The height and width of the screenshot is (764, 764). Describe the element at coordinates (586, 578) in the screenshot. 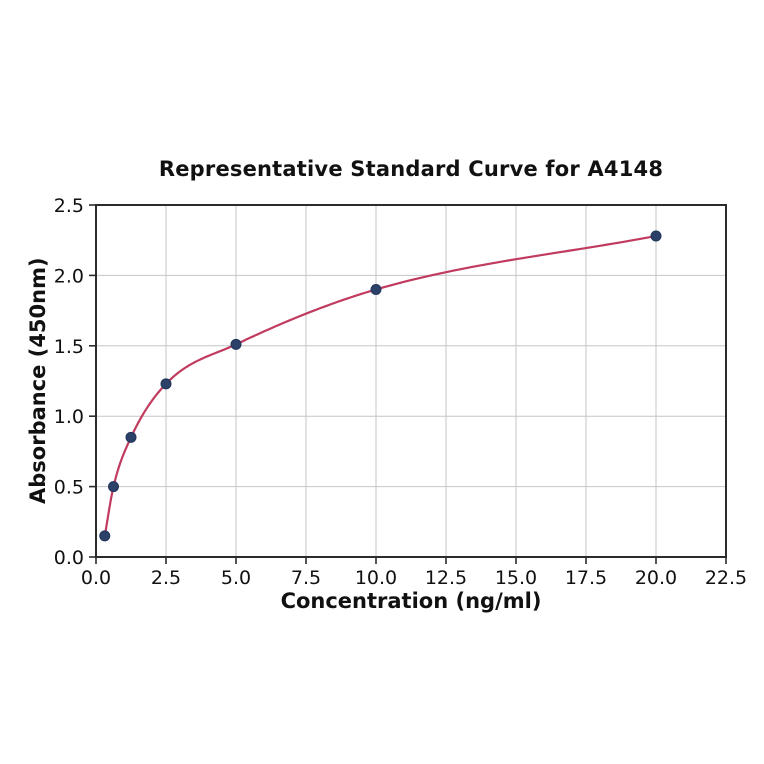

I see `x-tick-label: 17.5` at that location.